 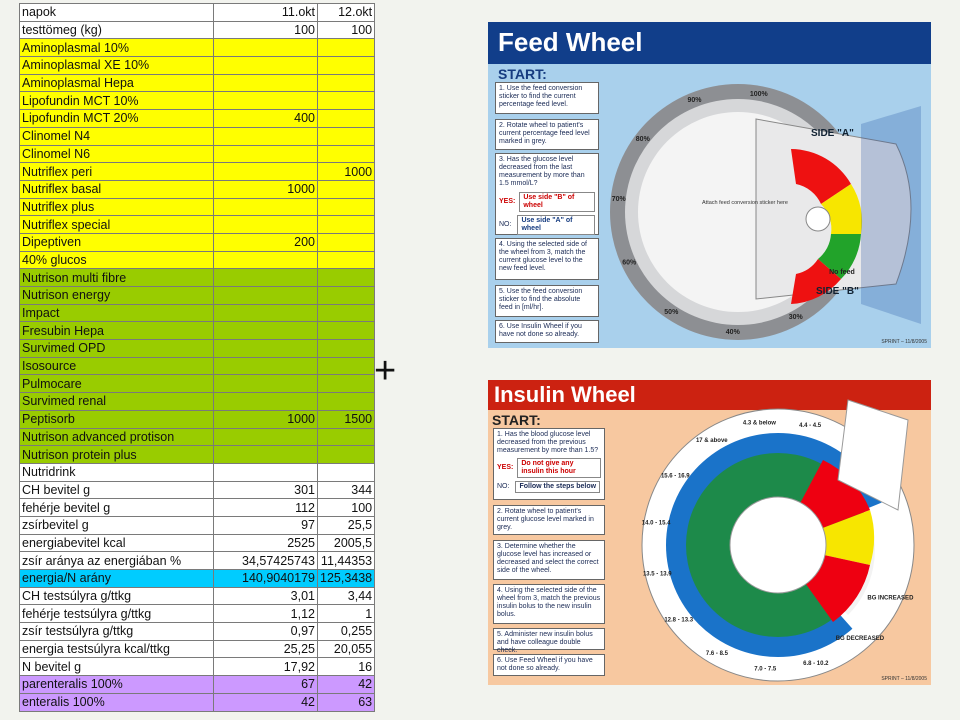 What do you see at coordinates (559, 468) in the screenshot?
I see `insulin-yes-text: Do not give any insulin this hour` at bounding box center [559, 468].